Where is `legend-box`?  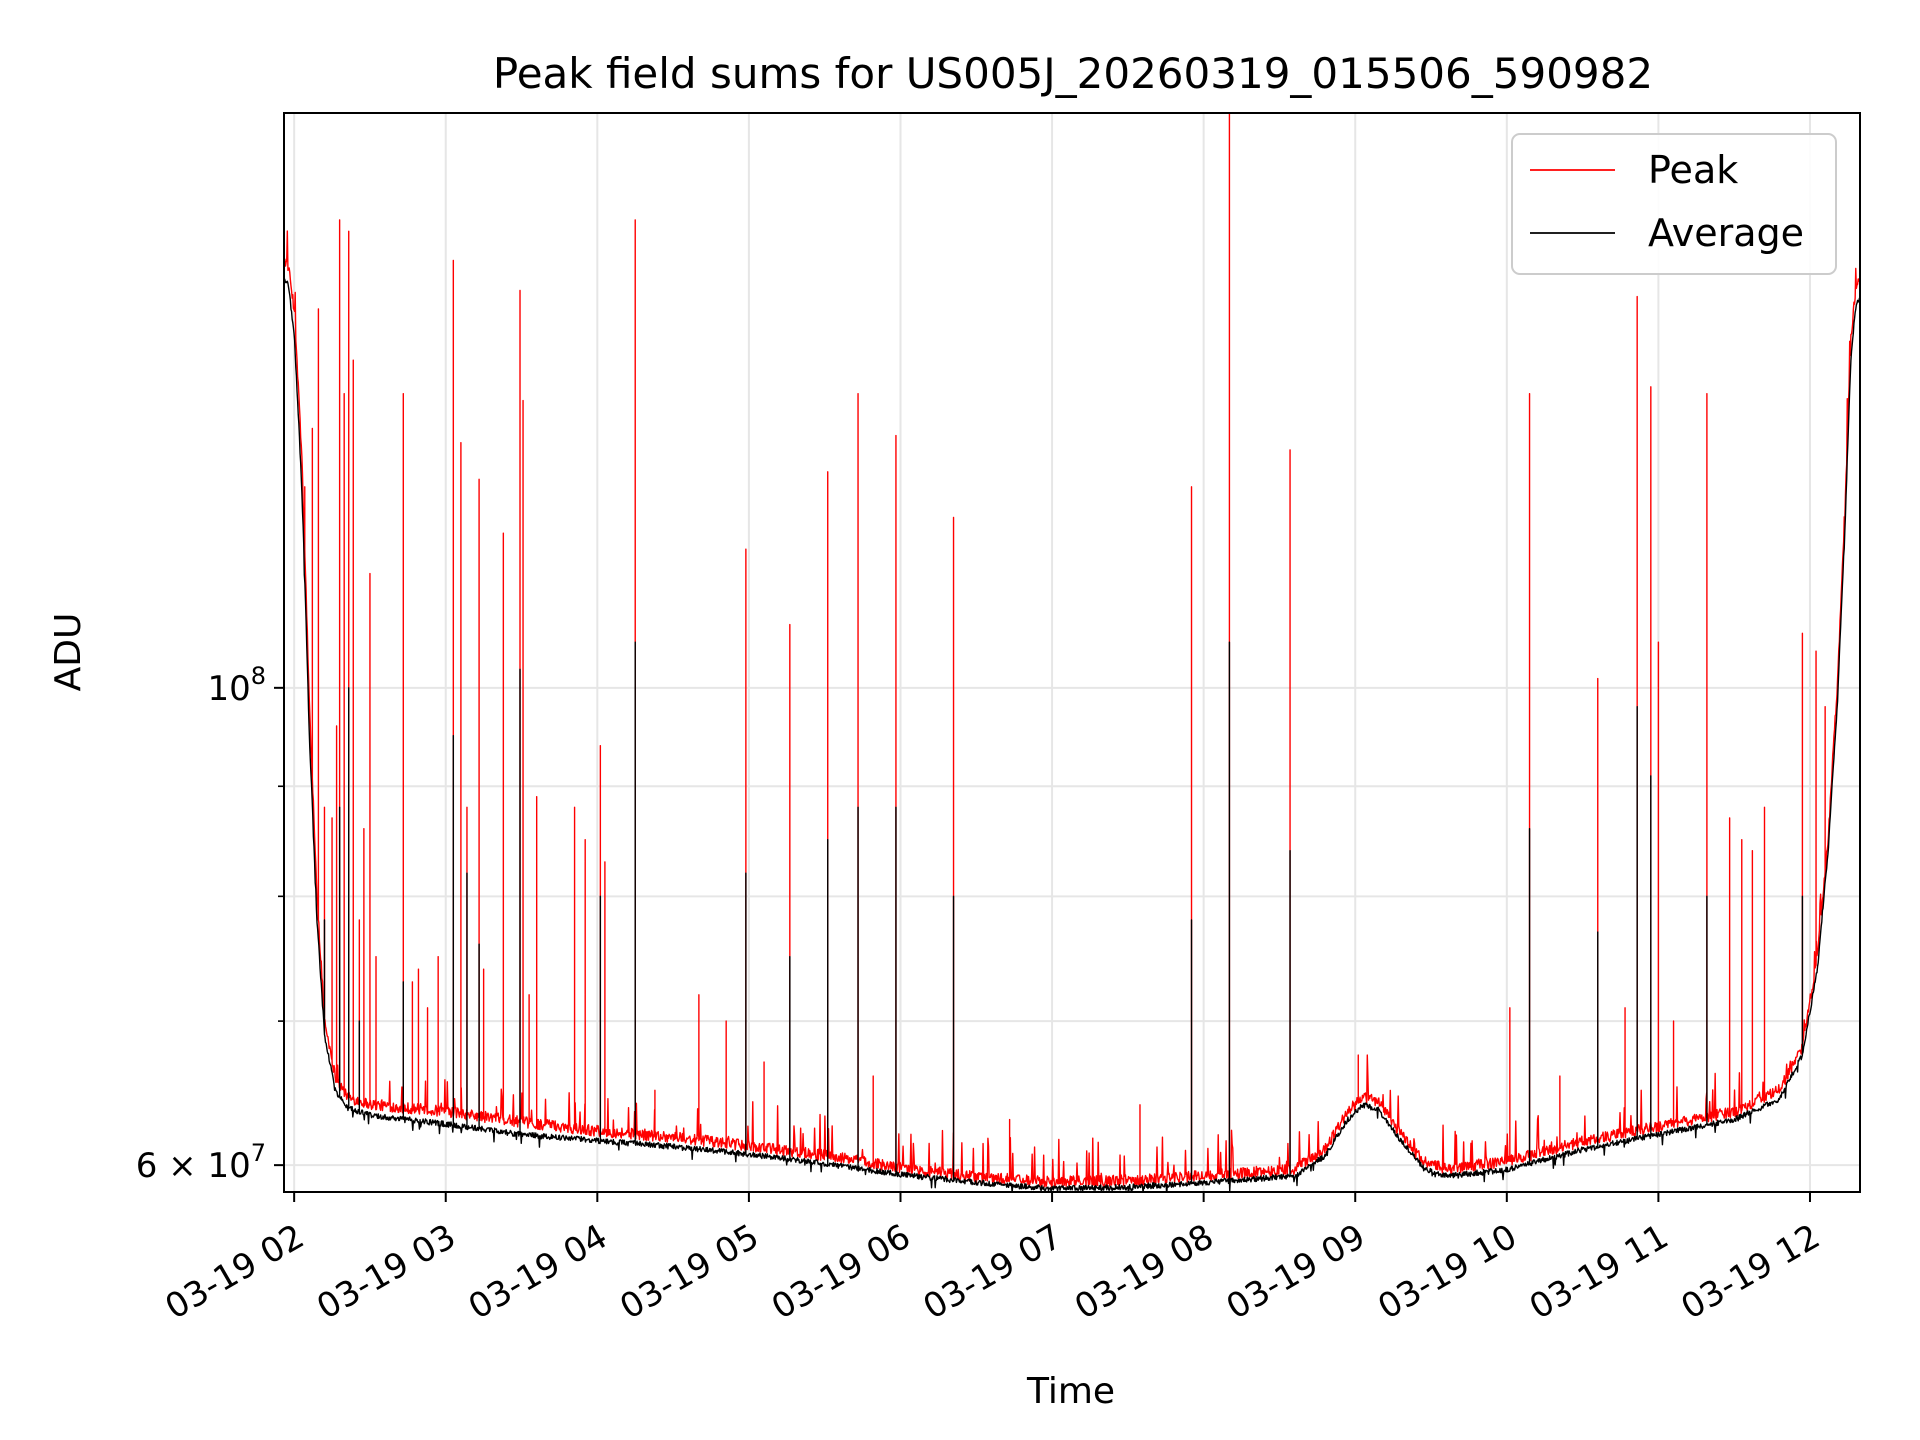
legend-box is located at coordinates (1674, 204).